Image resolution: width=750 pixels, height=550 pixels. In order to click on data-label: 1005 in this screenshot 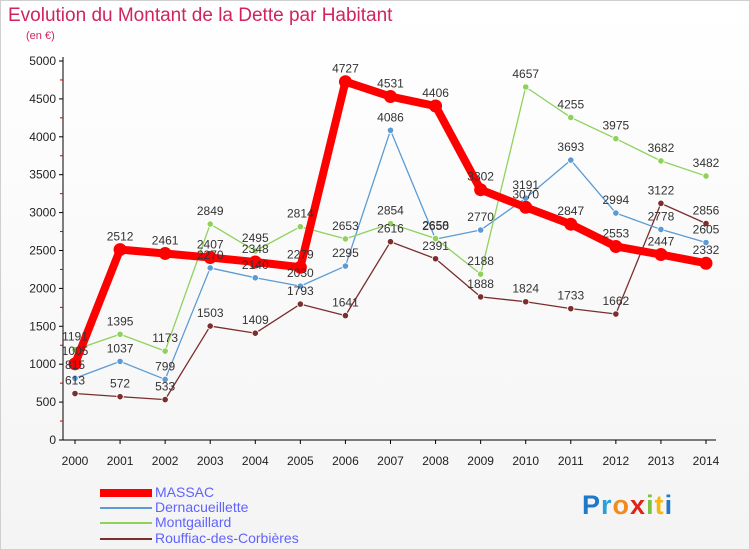, I will do `click(75, 351)`.